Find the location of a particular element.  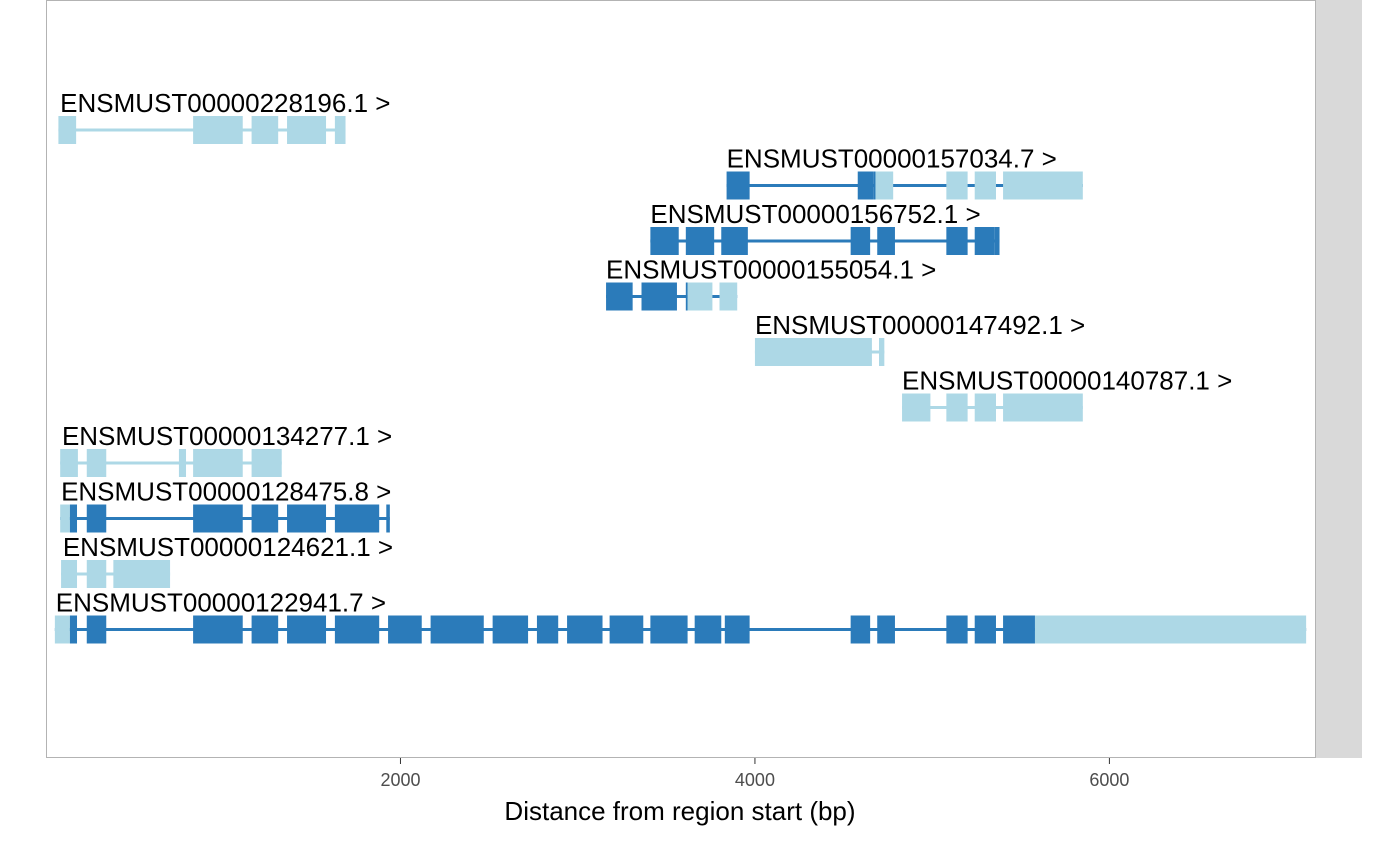

transcript-label: ENSMUST00000228196.1 > is located at coordinates (225, 103).